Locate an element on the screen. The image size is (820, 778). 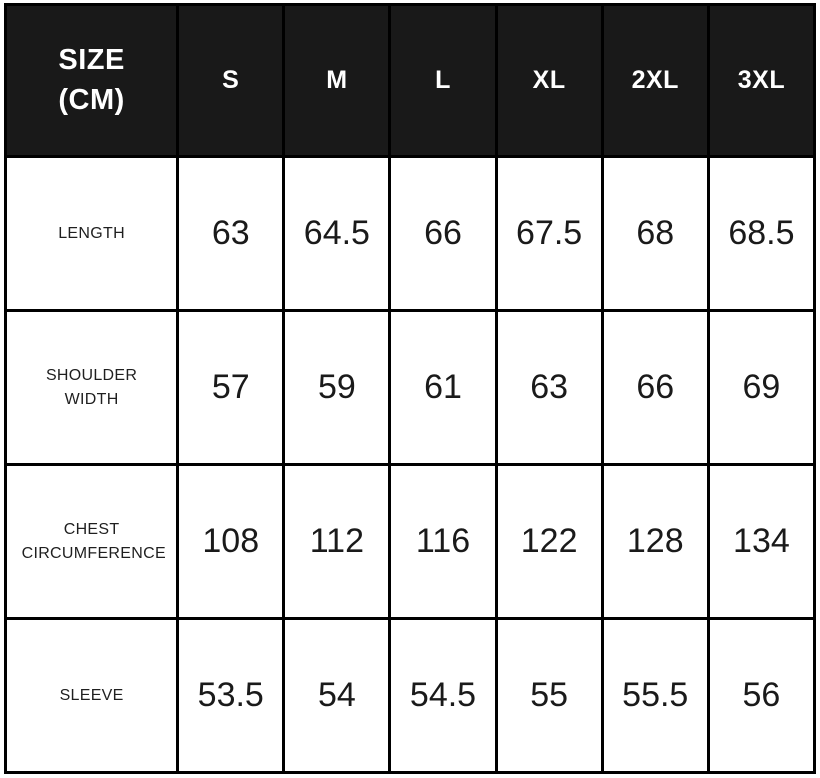
value-cell: 67.5 is located at coordinates (549, 233).